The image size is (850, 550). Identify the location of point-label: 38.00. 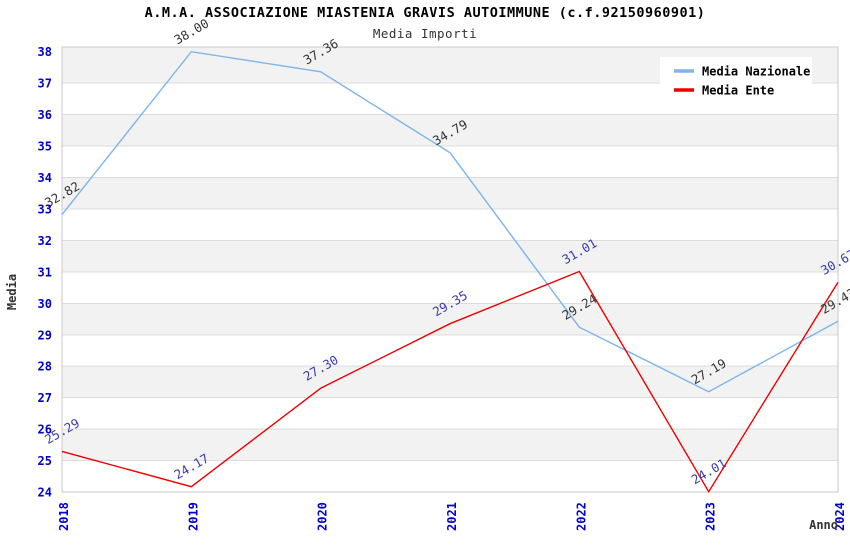
(191, 32).